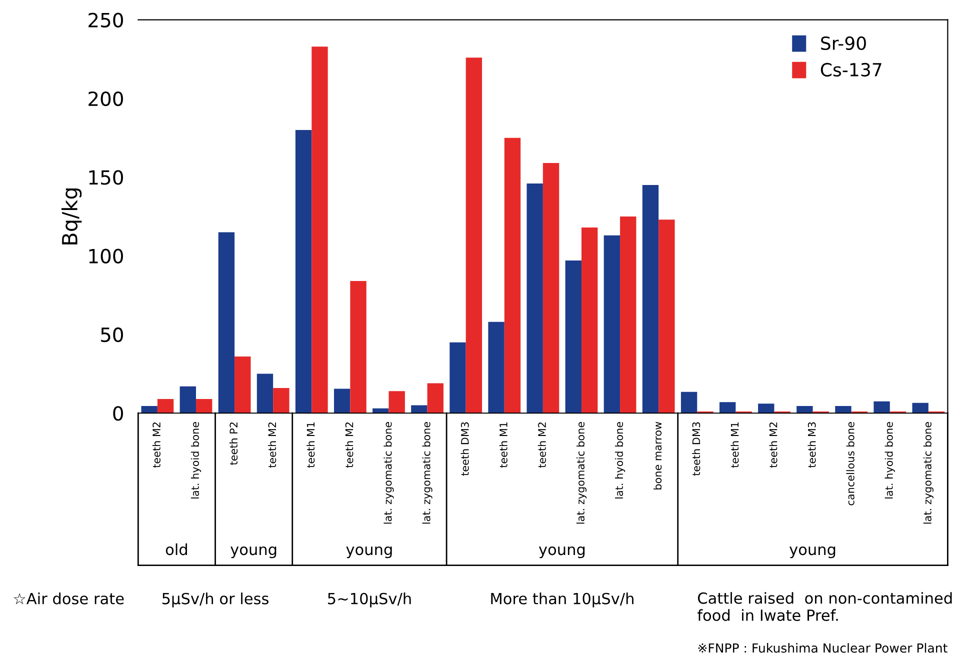  I want to click on legend-label: Sr-90, so click(843, 43).